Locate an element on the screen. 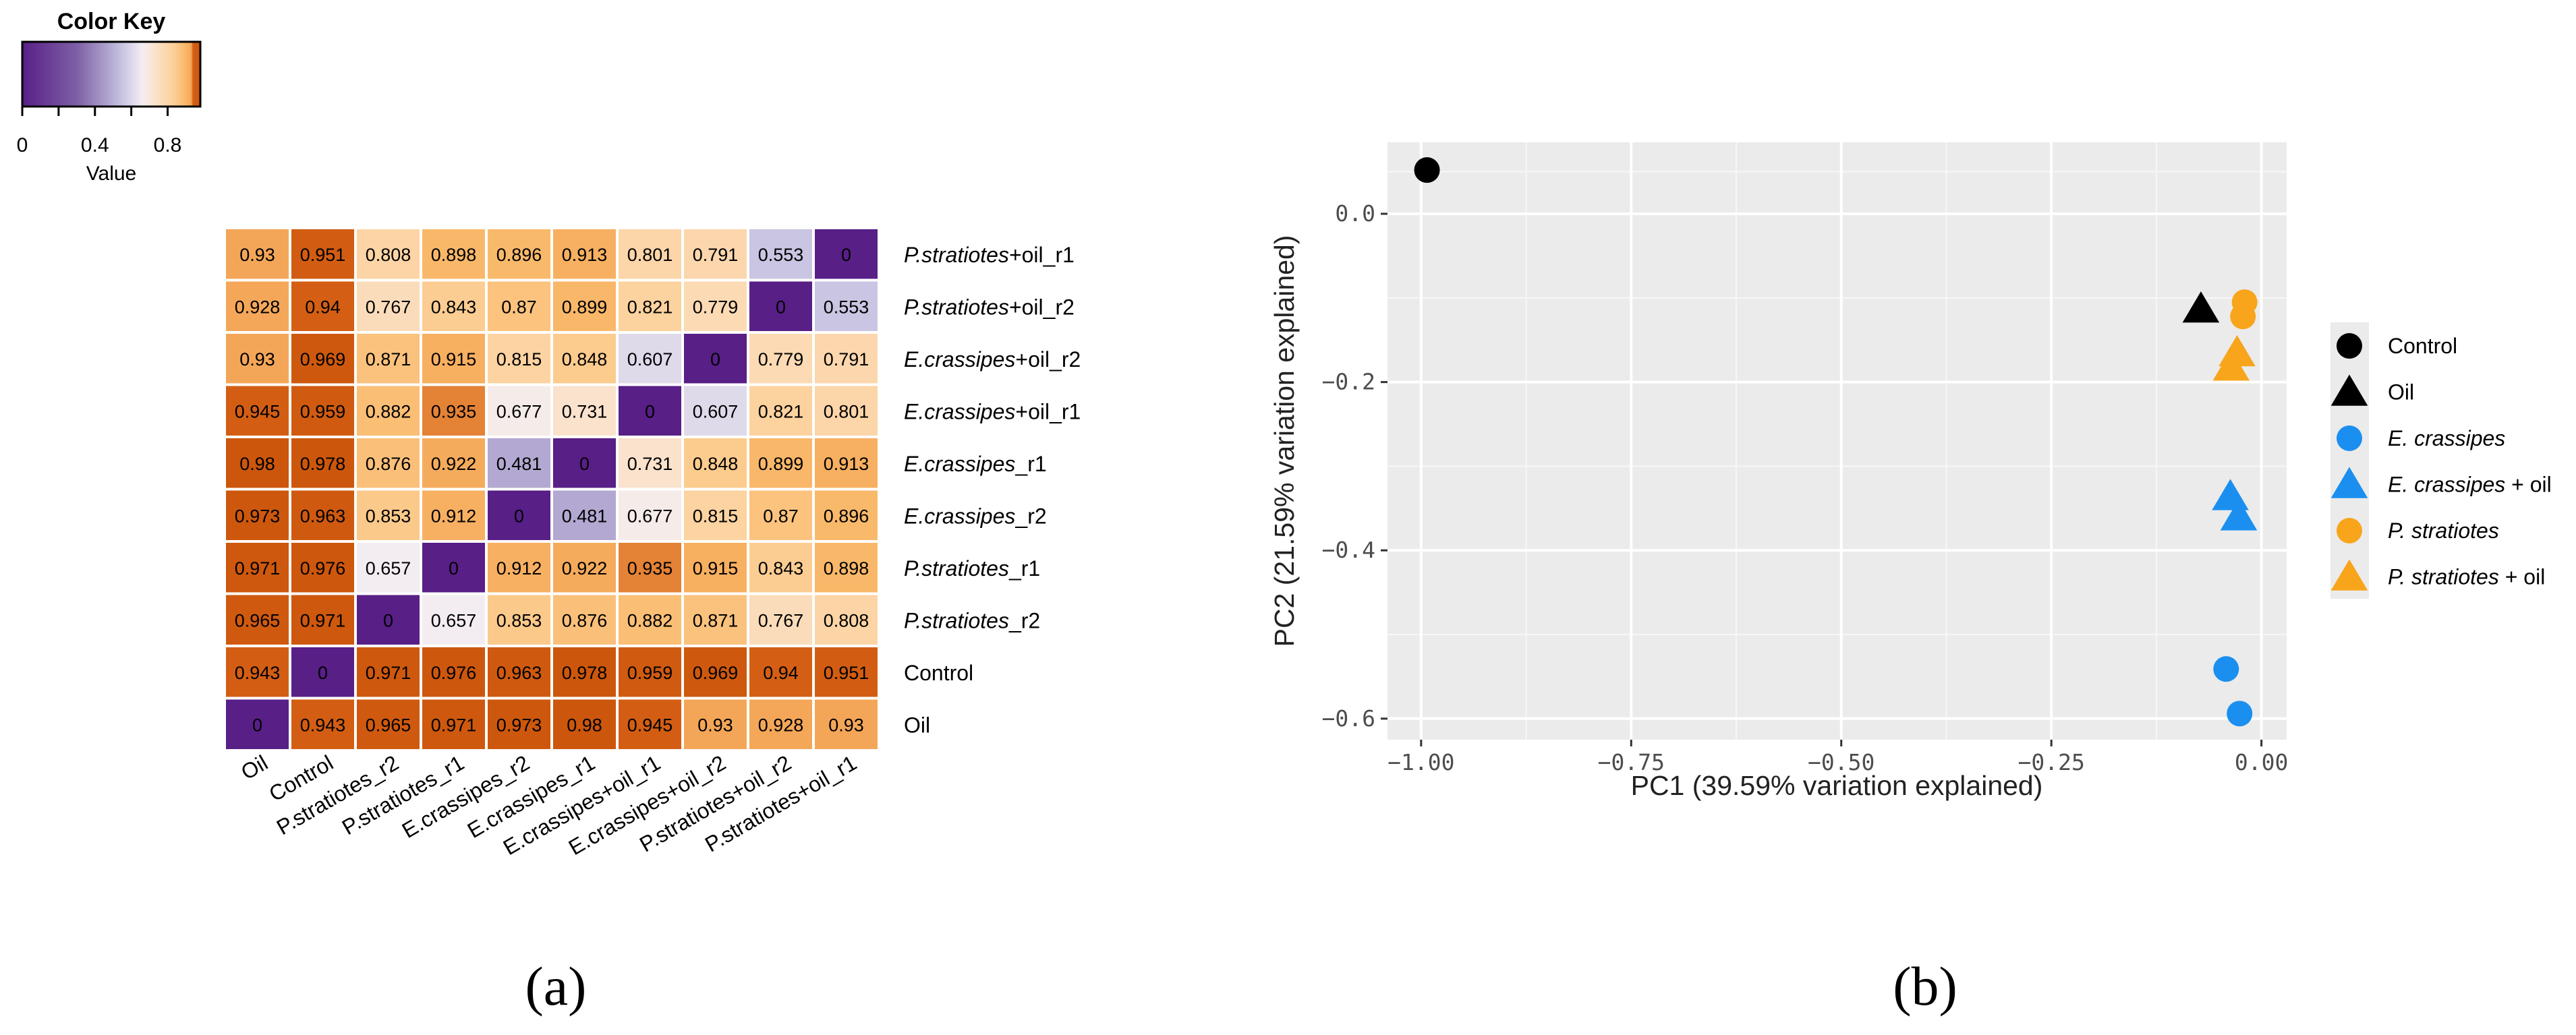 The width and height of the screenshot is (2576, 1035). row-label-suffix: +oil_r1 is located at coordinates (1048, 411).